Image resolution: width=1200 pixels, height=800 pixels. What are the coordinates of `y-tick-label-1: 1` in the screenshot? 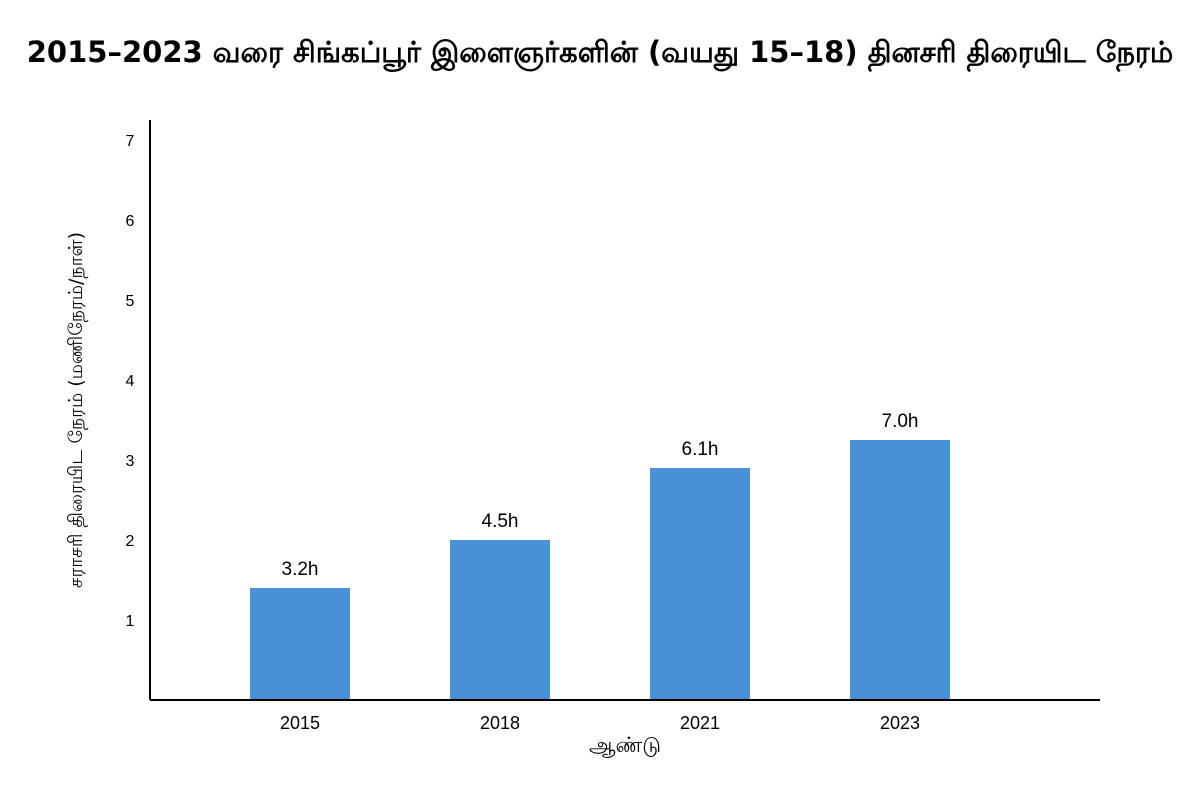 It's located at (130, 621).